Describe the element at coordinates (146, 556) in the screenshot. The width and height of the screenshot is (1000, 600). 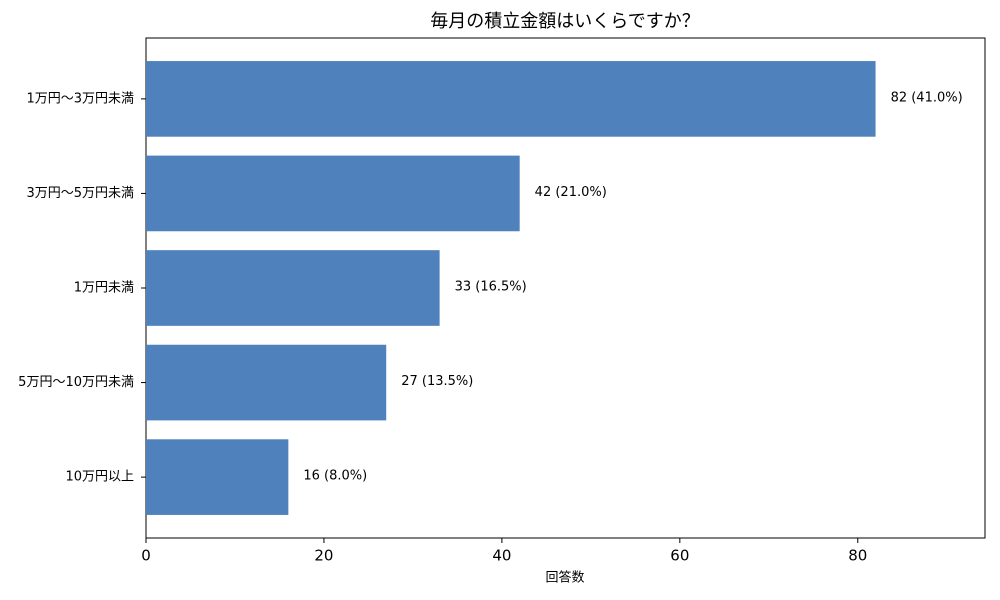
I see `x-tick-label: 0` at that location.